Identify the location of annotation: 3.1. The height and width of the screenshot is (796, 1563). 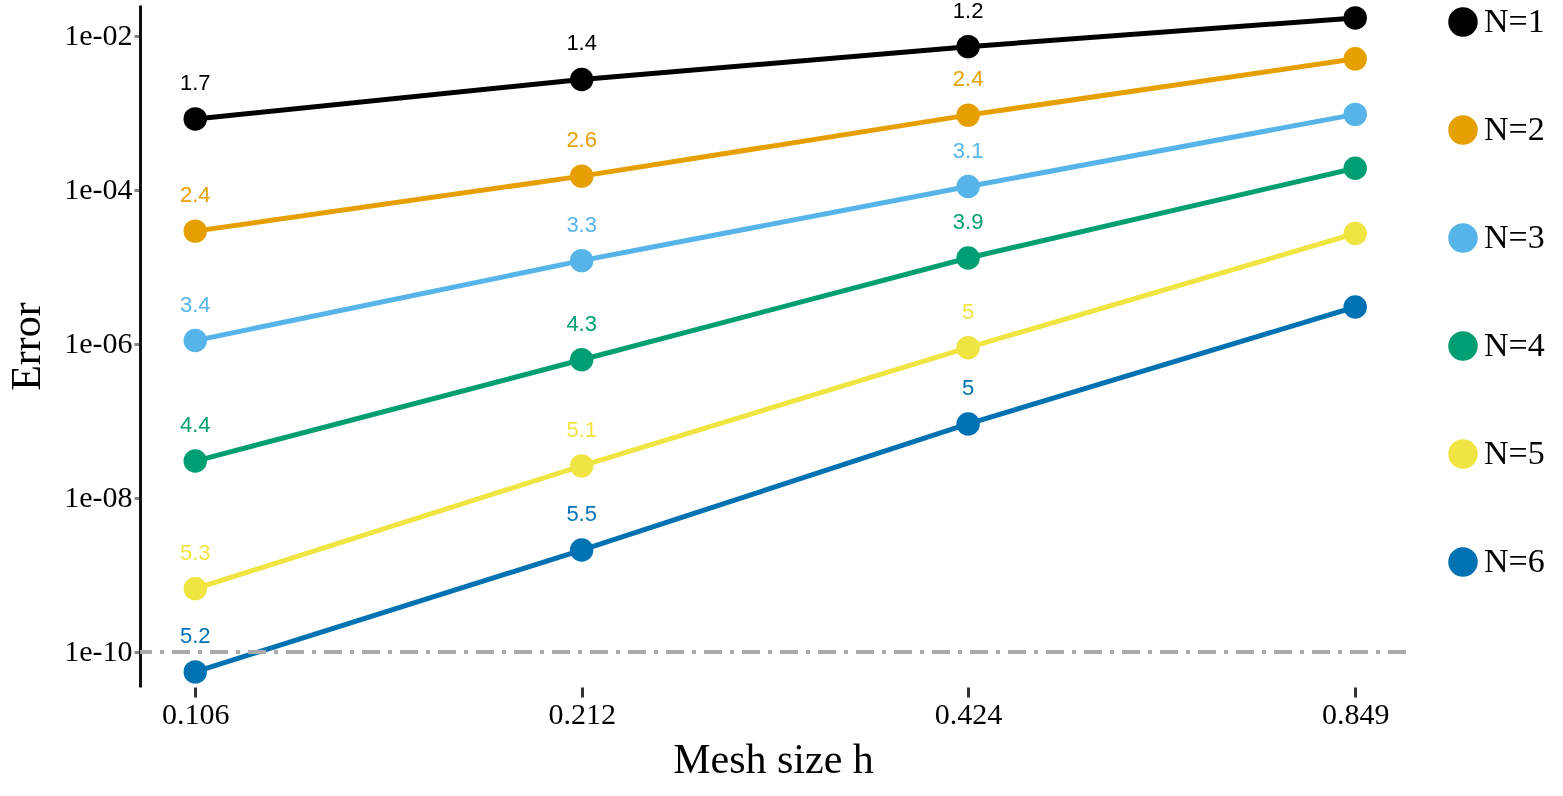
(968, 150).